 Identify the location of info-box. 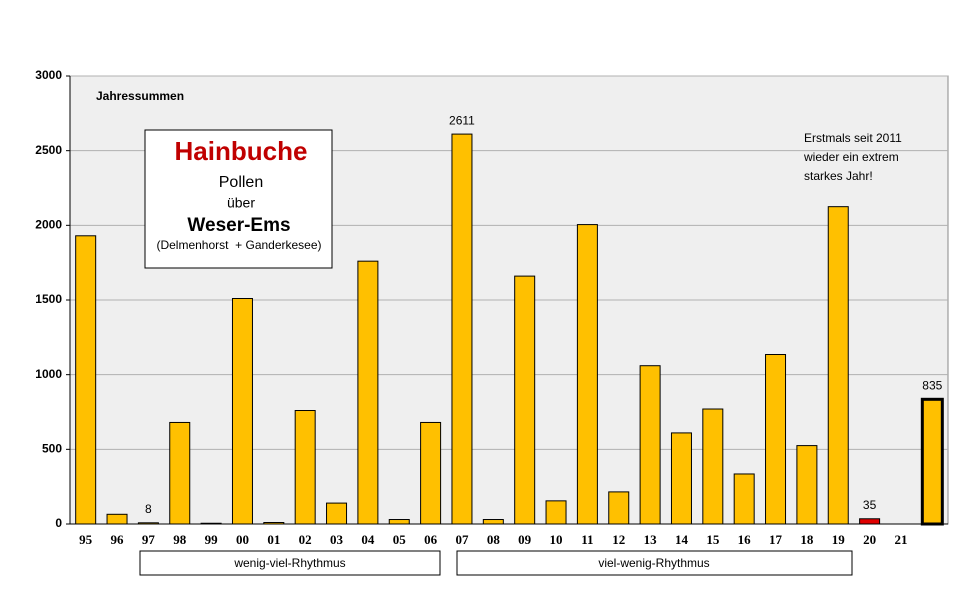
(238, 199).